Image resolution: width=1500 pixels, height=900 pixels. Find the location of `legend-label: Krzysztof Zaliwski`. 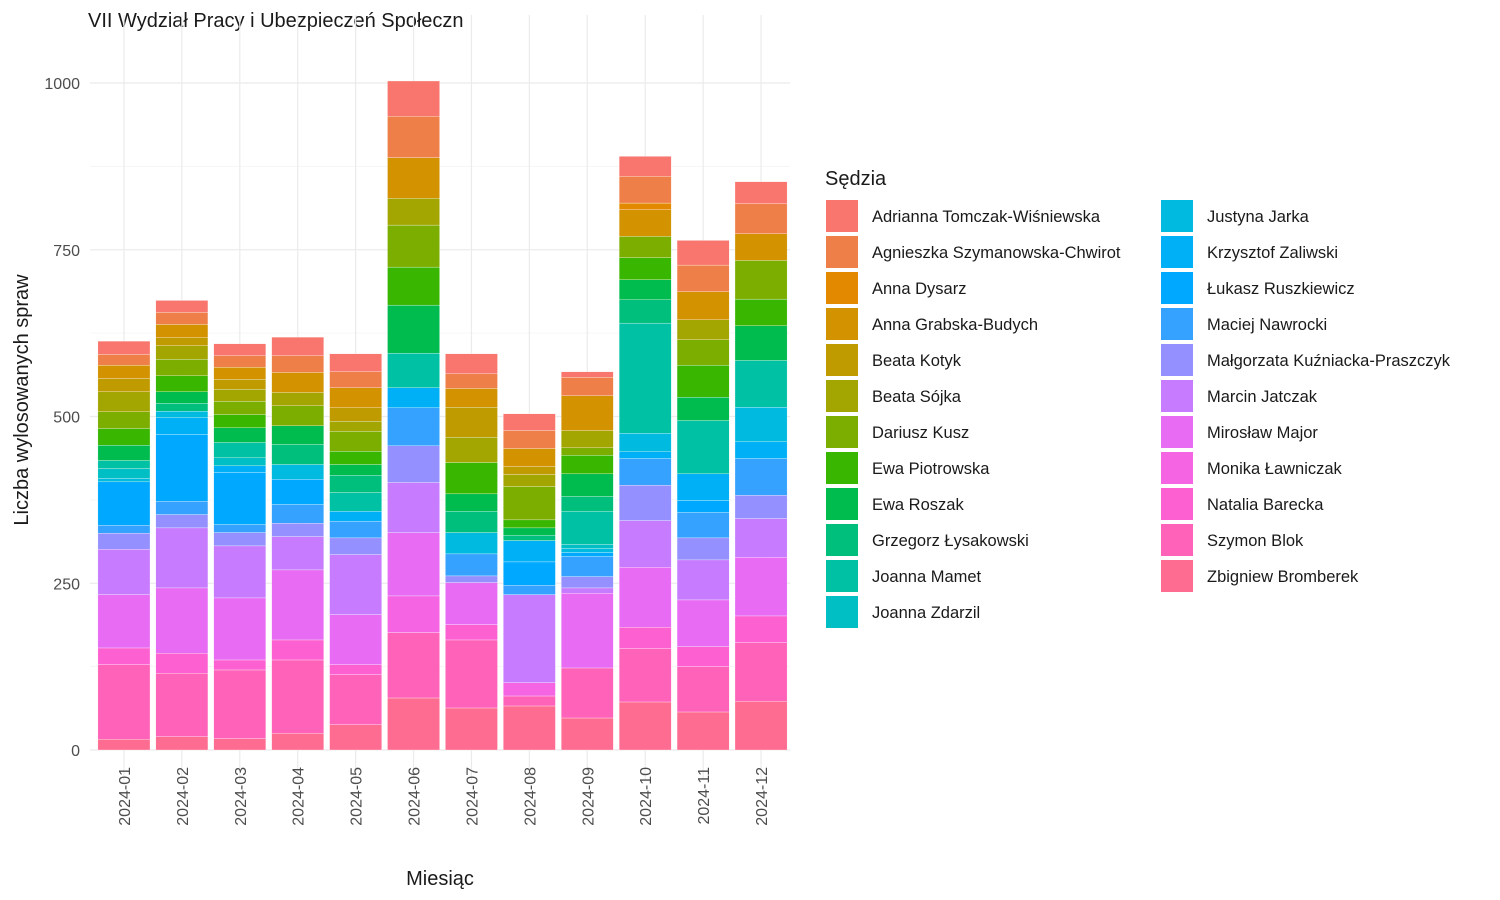

legend-label: Krzysztof Zaliwski is located at coordinates (1272, 253).